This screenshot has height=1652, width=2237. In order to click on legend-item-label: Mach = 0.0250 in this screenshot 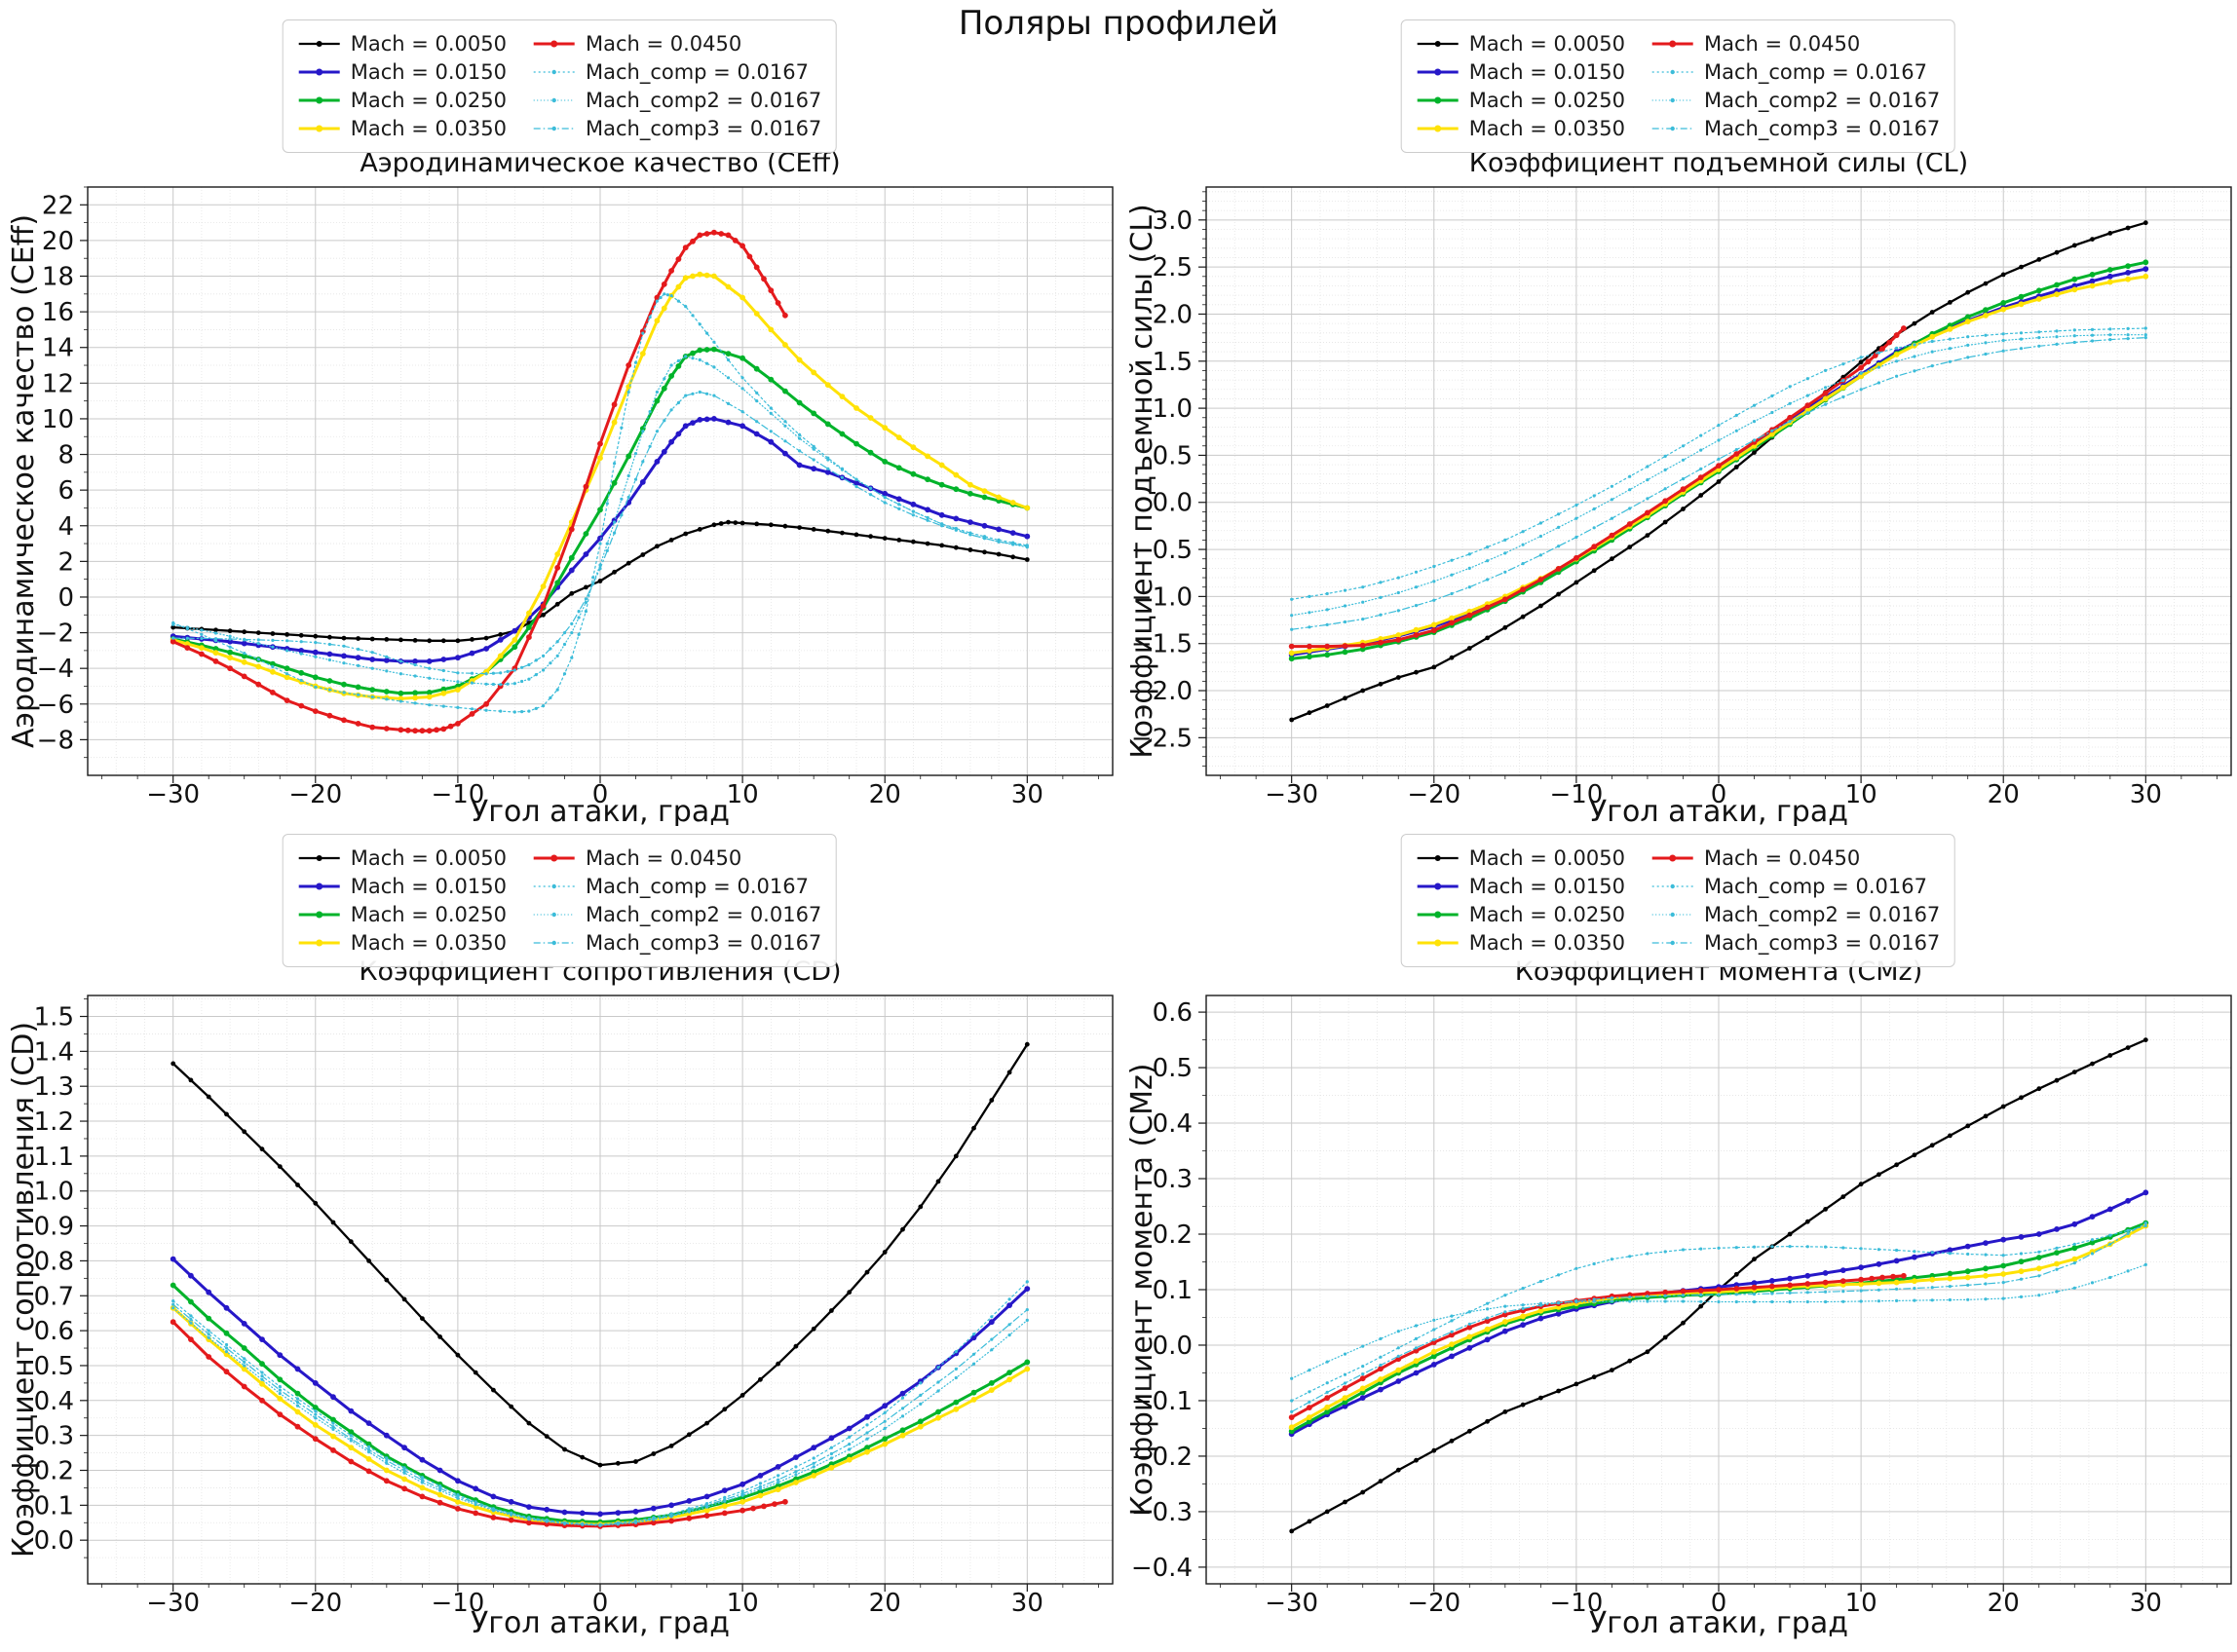, I will do `click(428, 915)`.